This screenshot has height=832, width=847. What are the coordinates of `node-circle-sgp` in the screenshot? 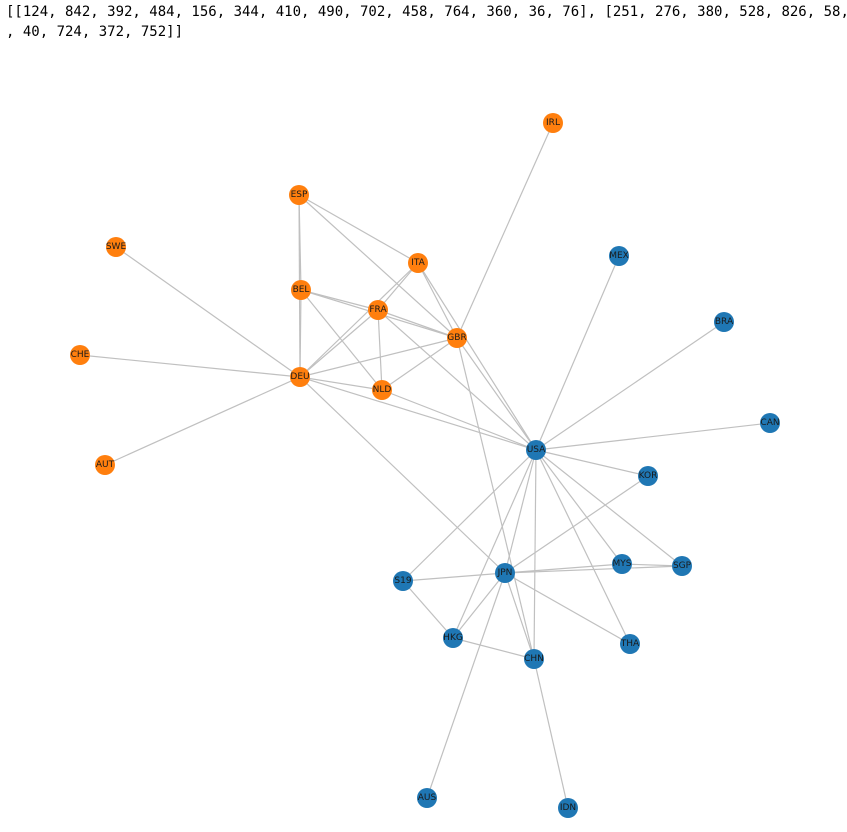 It's located at (682, 566).